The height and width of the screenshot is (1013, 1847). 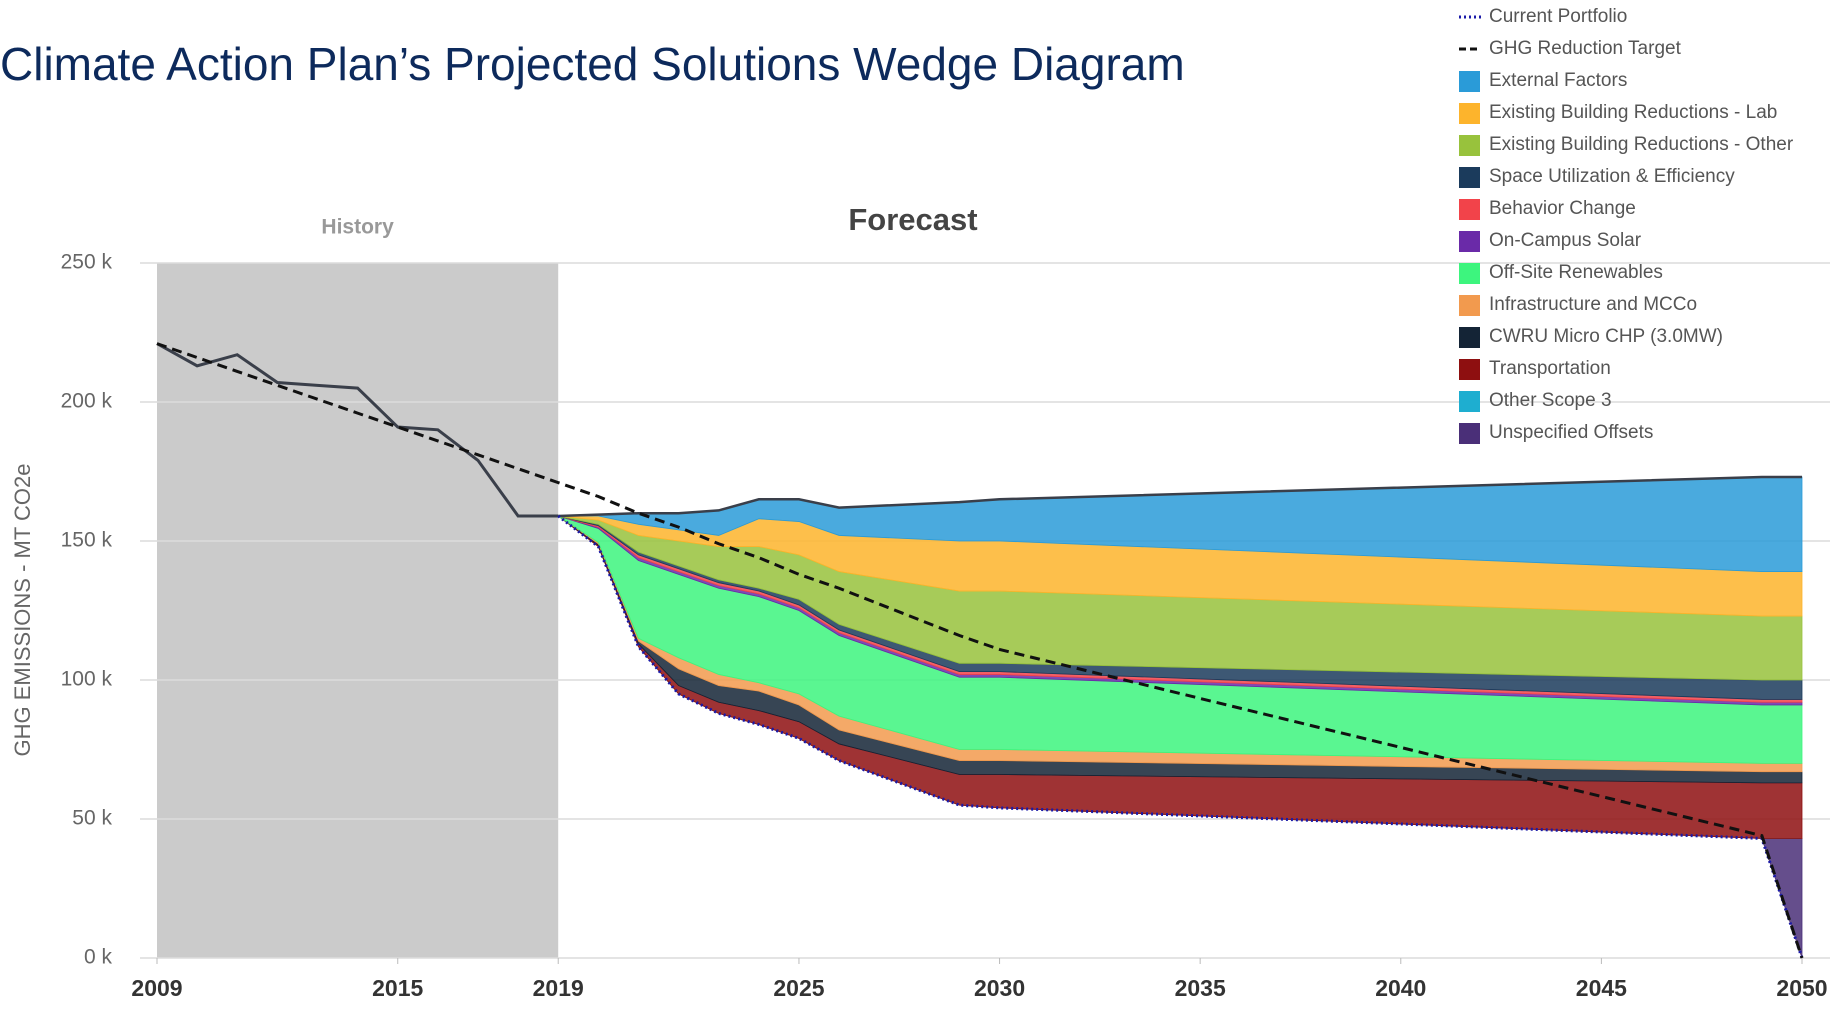 What do you see at coordinates (1641, 144) in the screenshot?
I see `legend-label: Existing Building Reductions - Other` at bounding box center [1641, 144].